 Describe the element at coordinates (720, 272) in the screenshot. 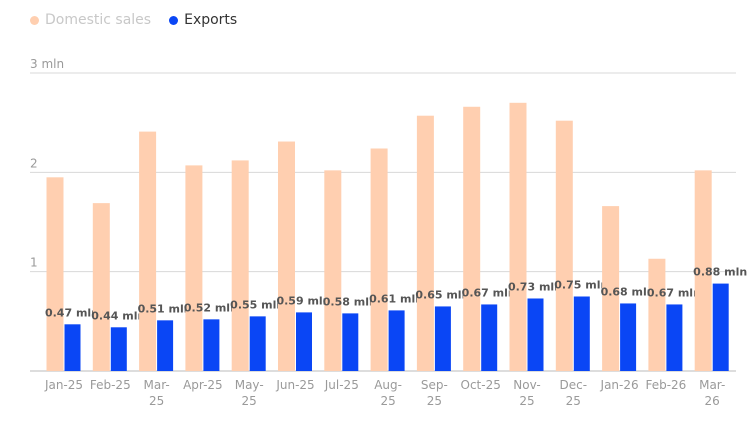

I see `data-label-exports-14: 0.88 mln` at that location.